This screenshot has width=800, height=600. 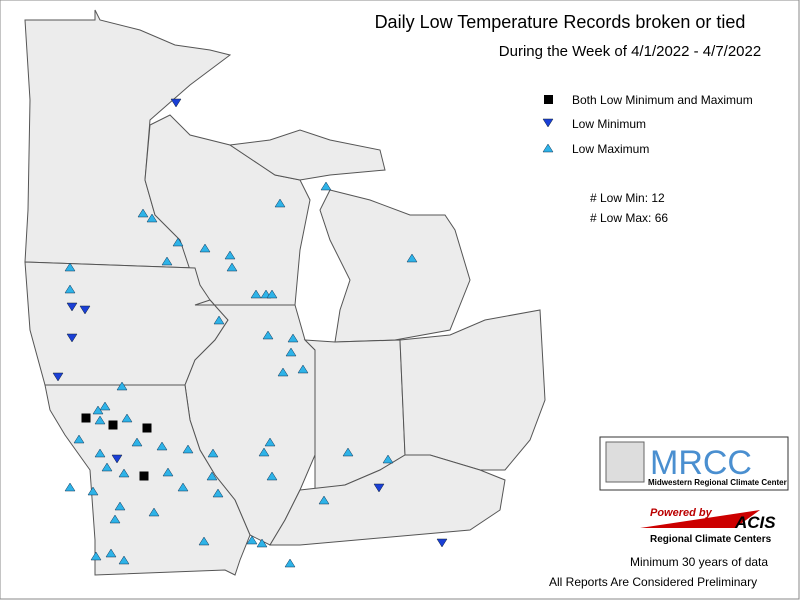 What do you see at coordinates (662, 100) in the screenshot?
I see `legend-item: Both Low Minimum and Maximum` at bounding box center [662, 100].